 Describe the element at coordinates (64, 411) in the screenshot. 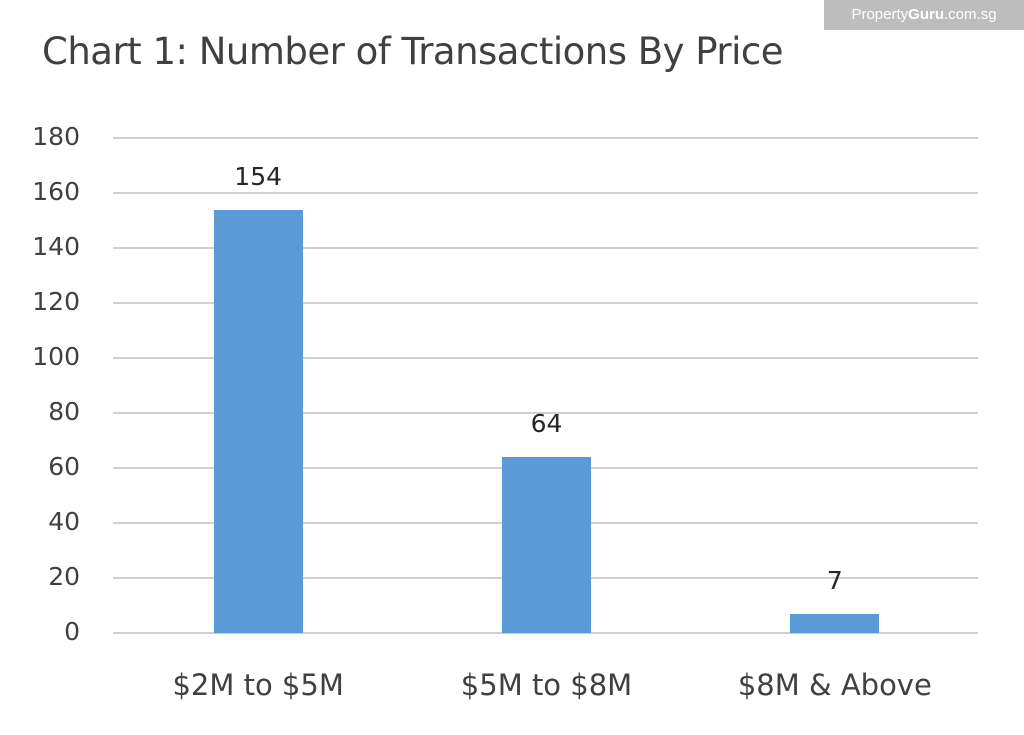

I see `y-tick-label: 80` at that location.